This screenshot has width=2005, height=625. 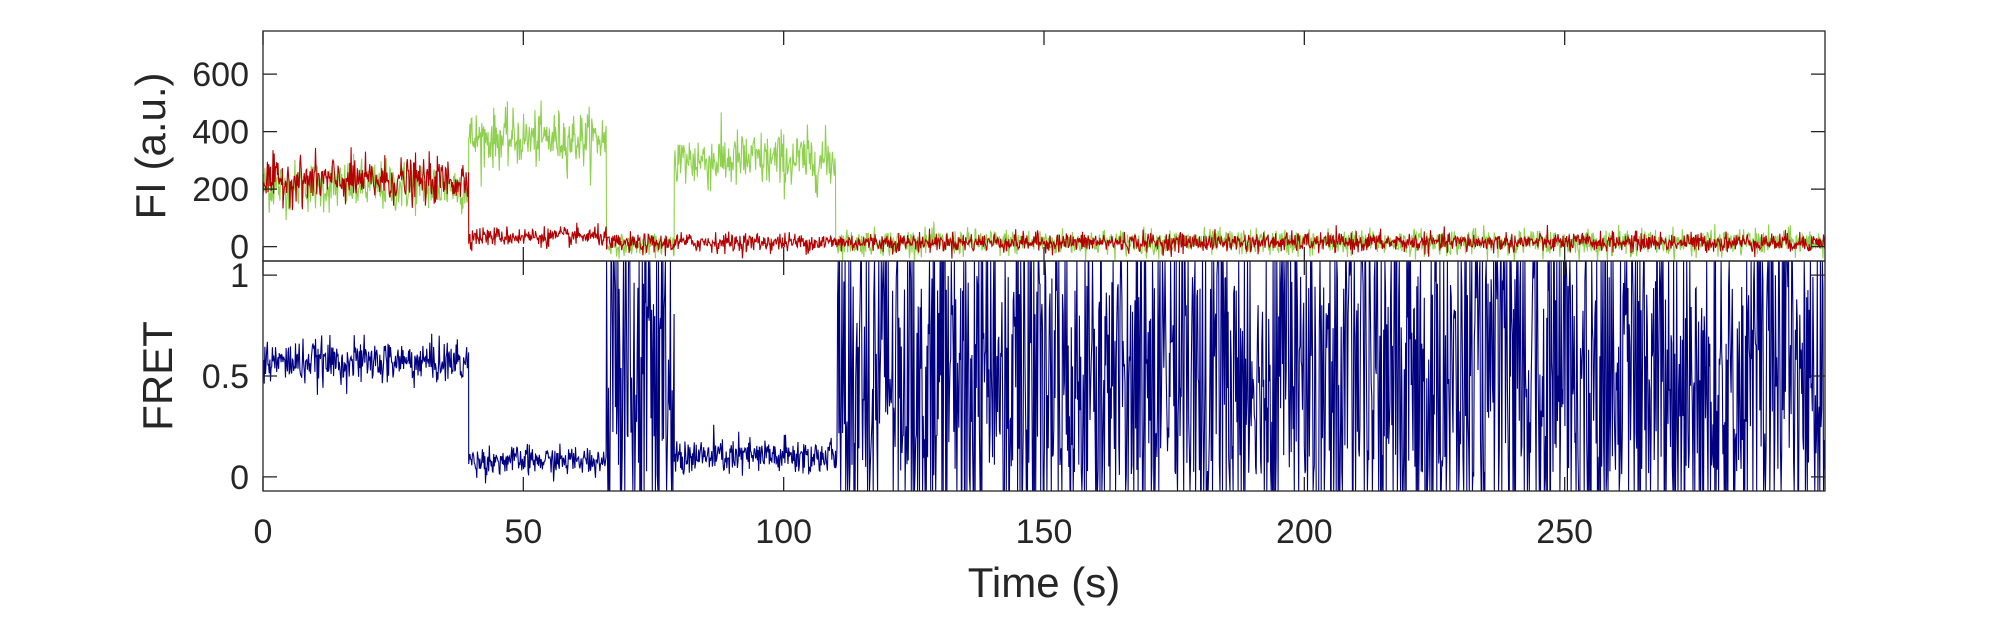 I want to click on y-tick-label: 600, so click(x=220, y=75).